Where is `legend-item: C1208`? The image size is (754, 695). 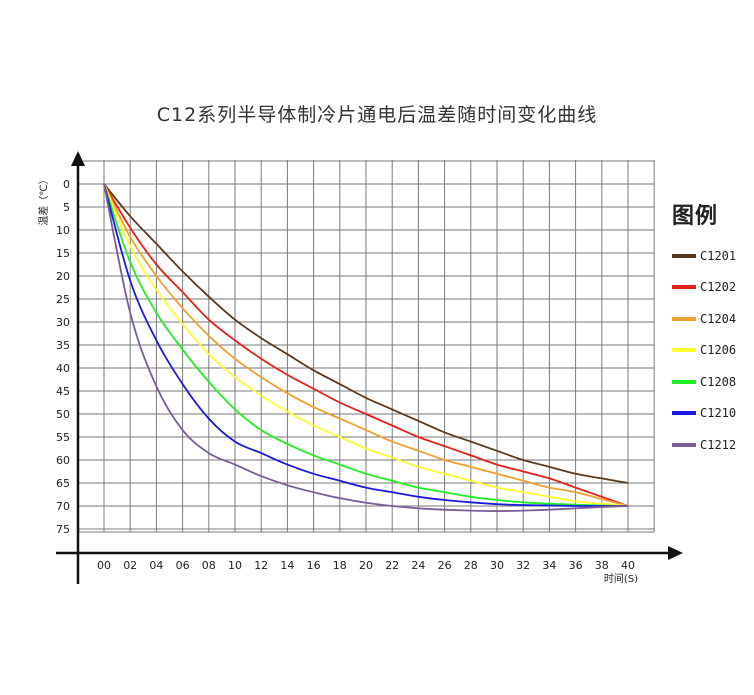
legend-item: C1208 is located at coordinates (704, 382).